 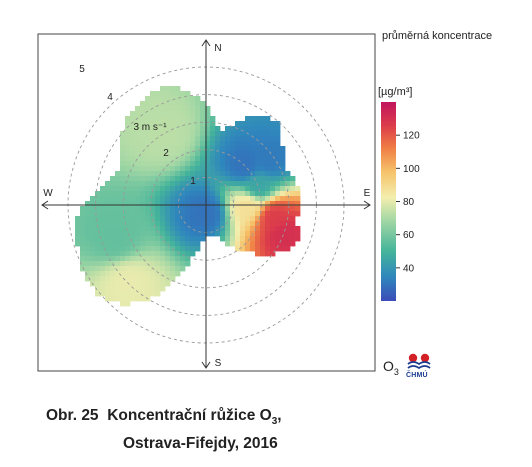 I want to click on arrow-west, so click(x=45, y=205).